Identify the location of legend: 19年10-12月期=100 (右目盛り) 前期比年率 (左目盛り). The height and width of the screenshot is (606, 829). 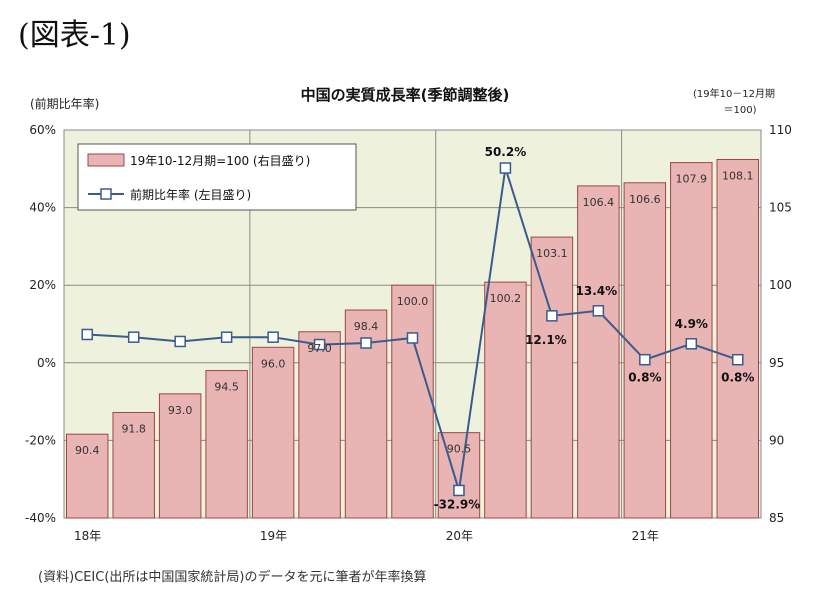
(217, 177).